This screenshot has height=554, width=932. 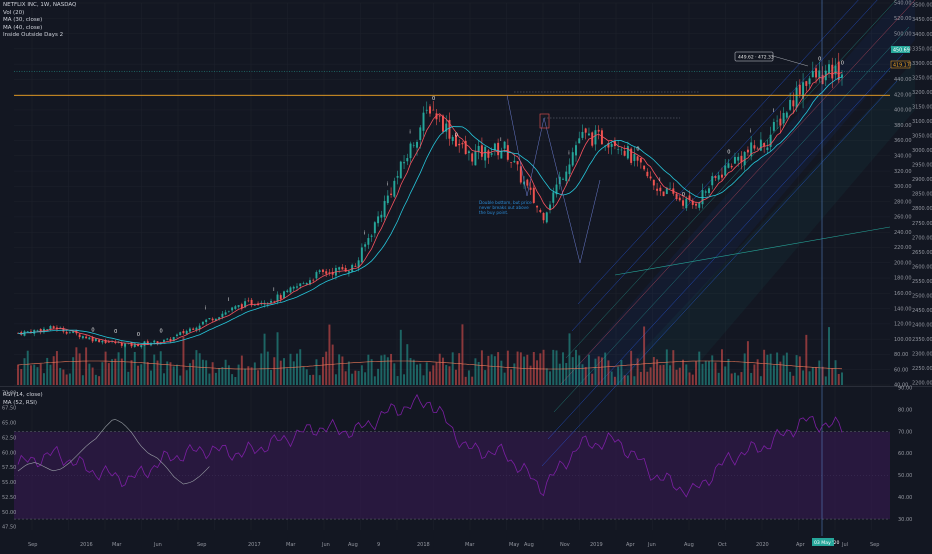 What do you see at coordinates (922, 49) in the screenshot?
I see `price-tick-label-outer: 3350.00` at bounding box center [922, 49].